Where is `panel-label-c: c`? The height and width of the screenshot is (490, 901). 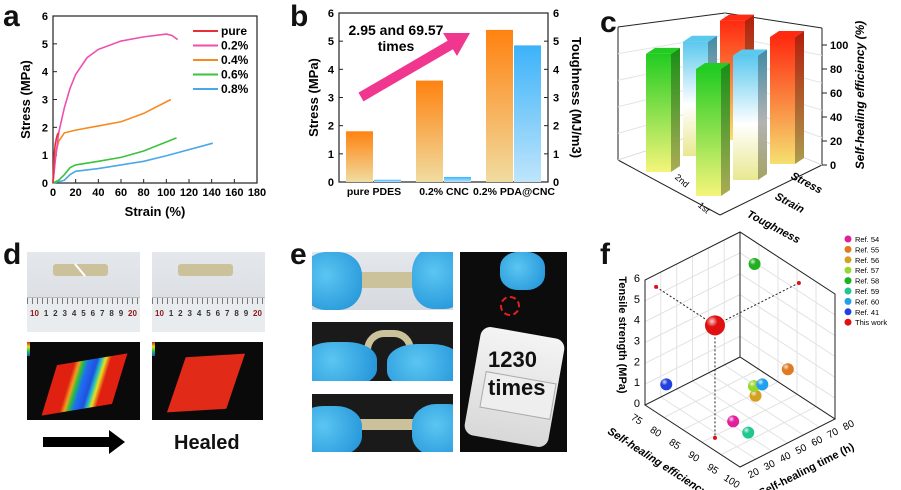
panel-label-c: c is located at coordinates (608, 22).